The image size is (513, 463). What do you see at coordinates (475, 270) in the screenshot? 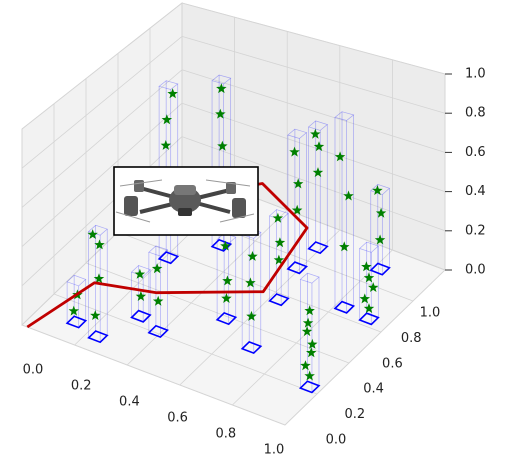
I see `z-tick-label: 0.0` at bounding box center [475, 270].